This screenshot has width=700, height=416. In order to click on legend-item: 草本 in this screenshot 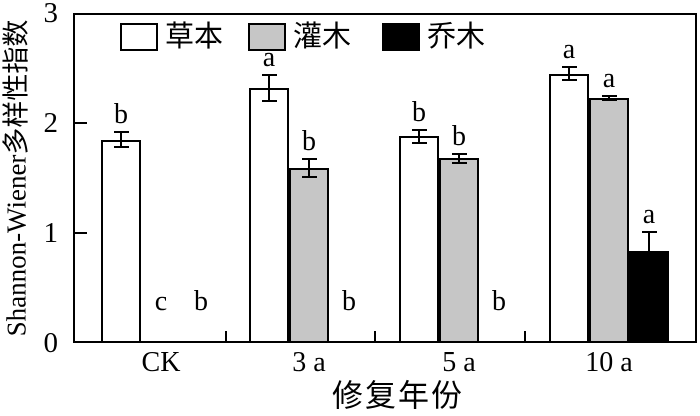, I will do `click(171, 37)`.